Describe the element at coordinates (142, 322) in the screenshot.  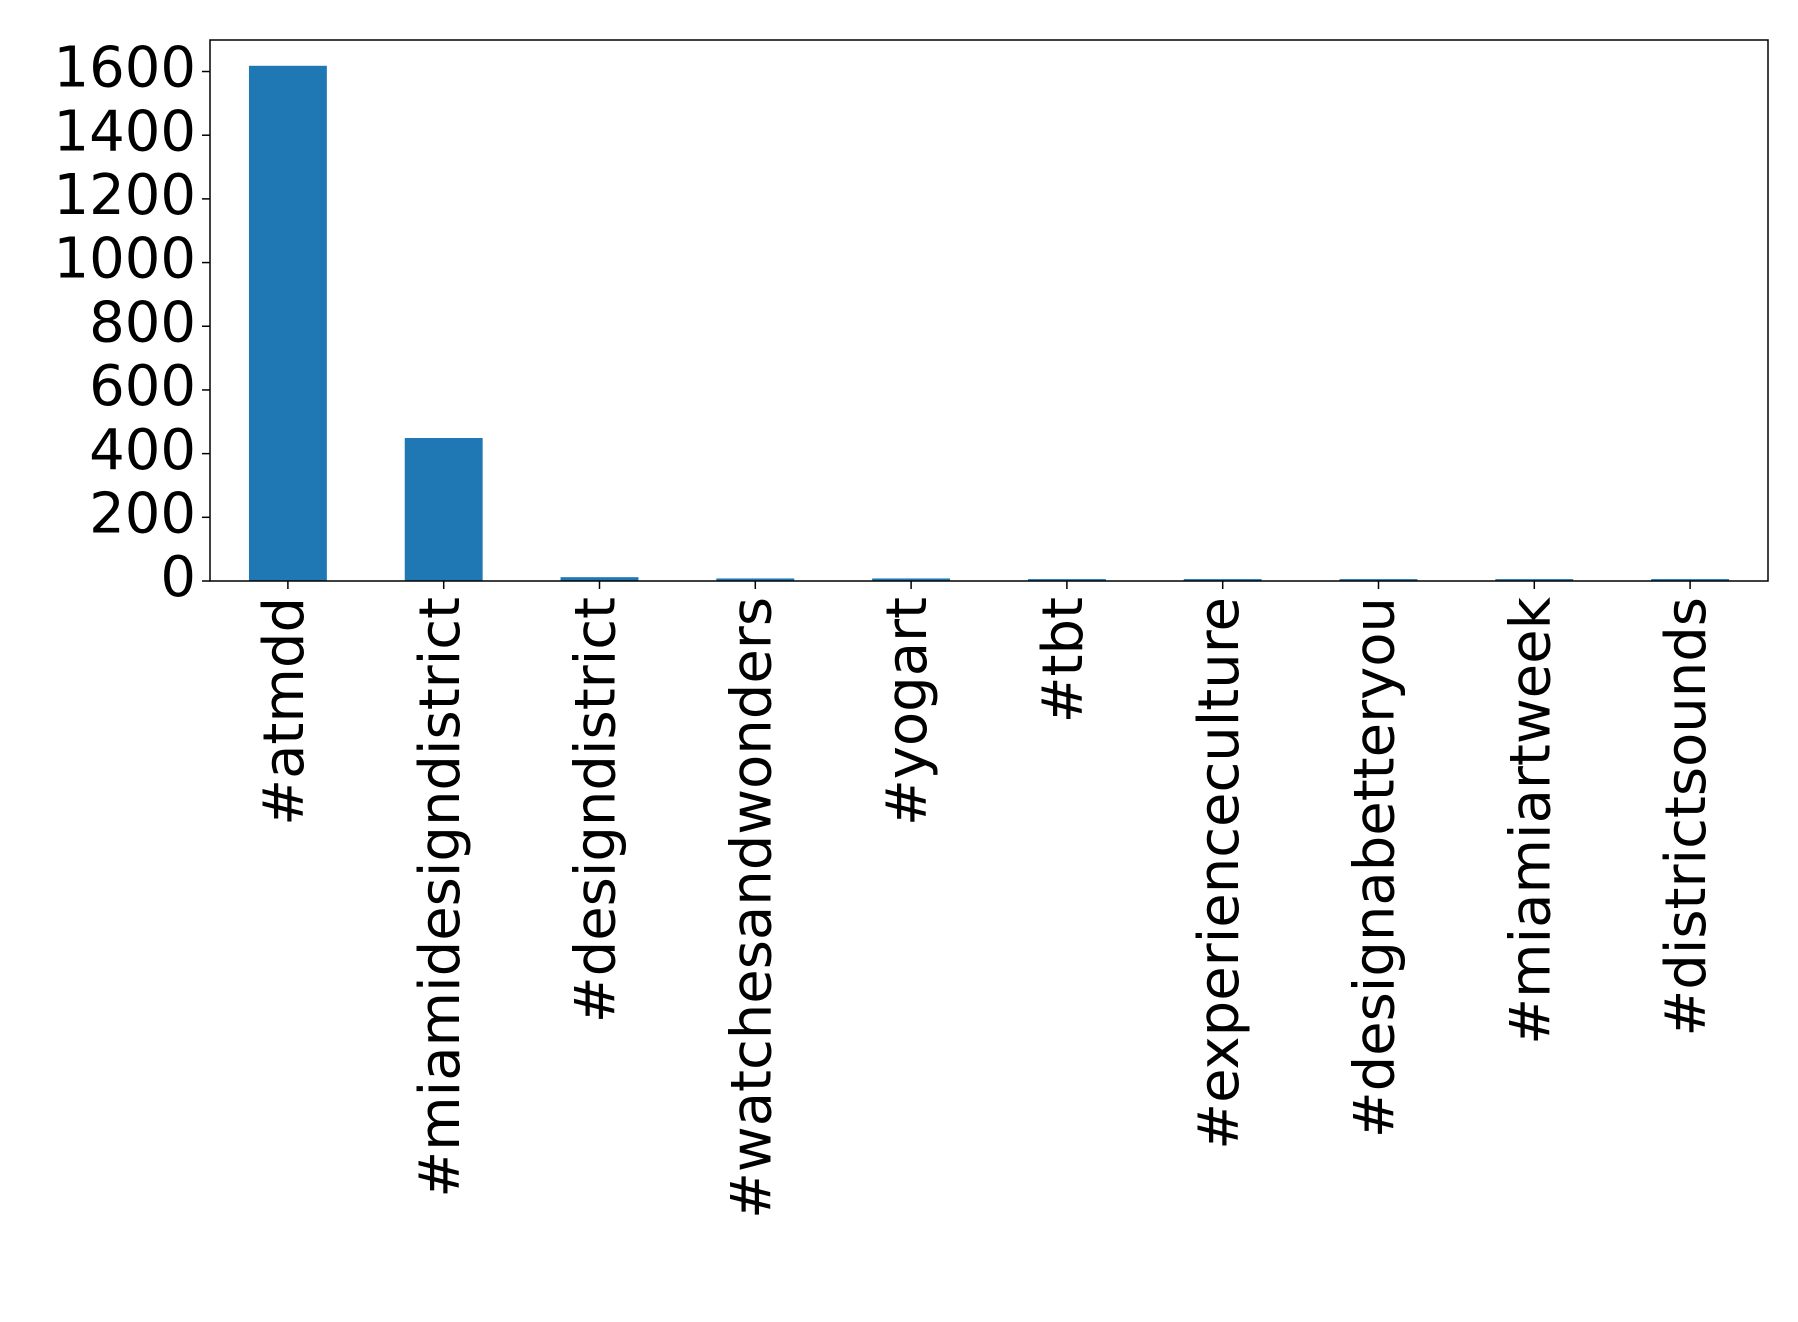
I see `y-tick-label: 800` at that location.